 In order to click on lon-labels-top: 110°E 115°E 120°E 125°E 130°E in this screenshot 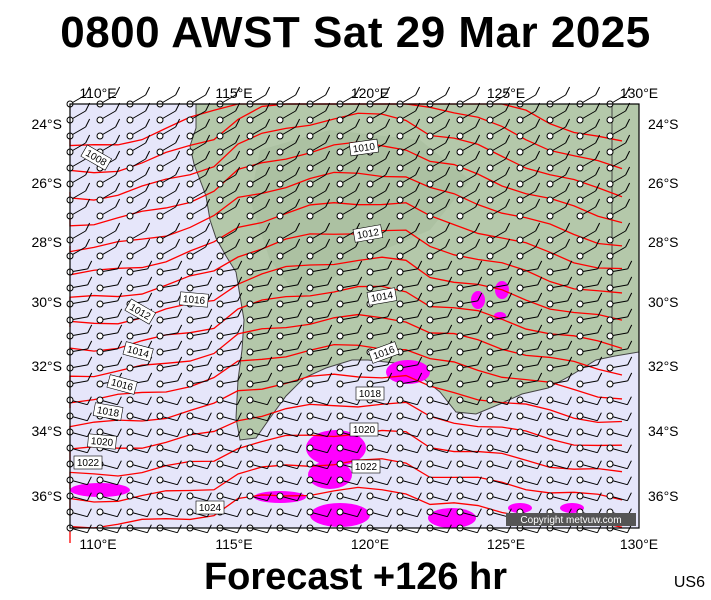, I will do `click(368, 93)`.